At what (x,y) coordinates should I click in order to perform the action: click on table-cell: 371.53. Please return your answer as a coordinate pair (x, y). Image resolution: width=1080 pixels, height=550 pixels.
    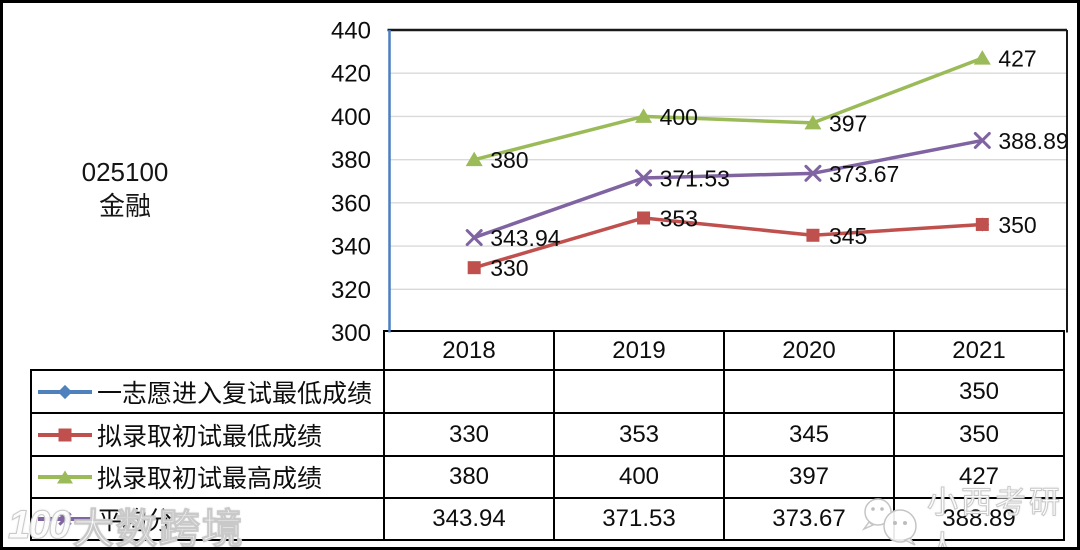
    Looking at the image, I should click on (640, 520).